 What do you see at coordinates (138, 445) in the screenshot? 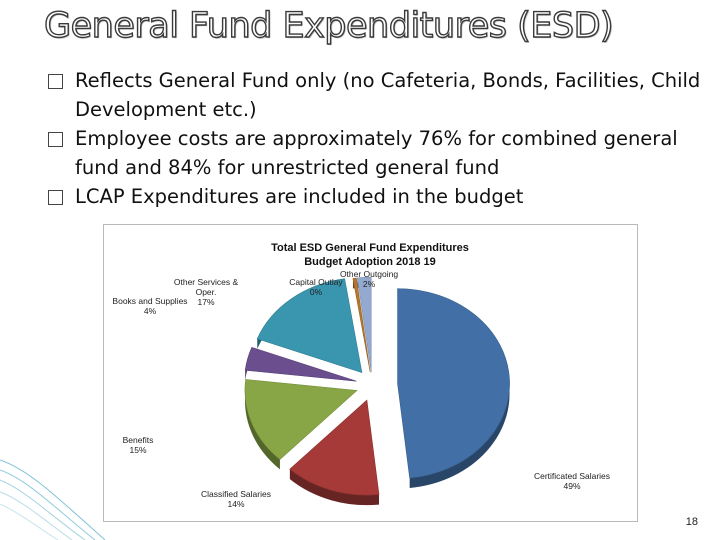
I see `slice-label: Benefits 15%` at bounding box center [138, 445].